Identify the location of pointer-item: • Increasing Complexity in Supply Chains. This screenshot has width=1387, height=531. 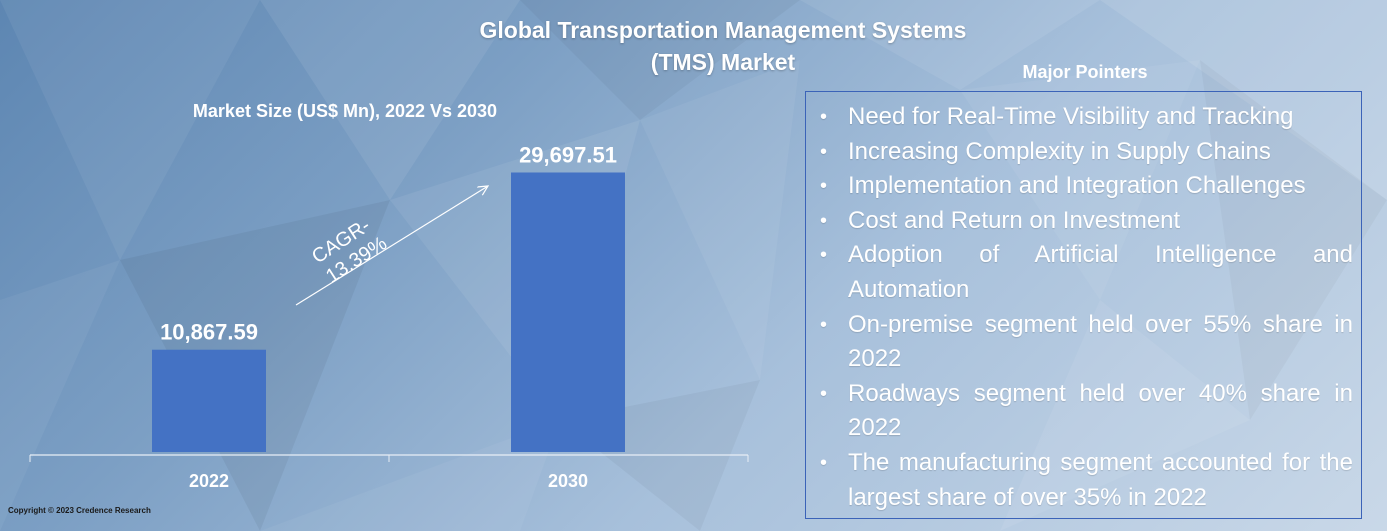
(1083, 152).